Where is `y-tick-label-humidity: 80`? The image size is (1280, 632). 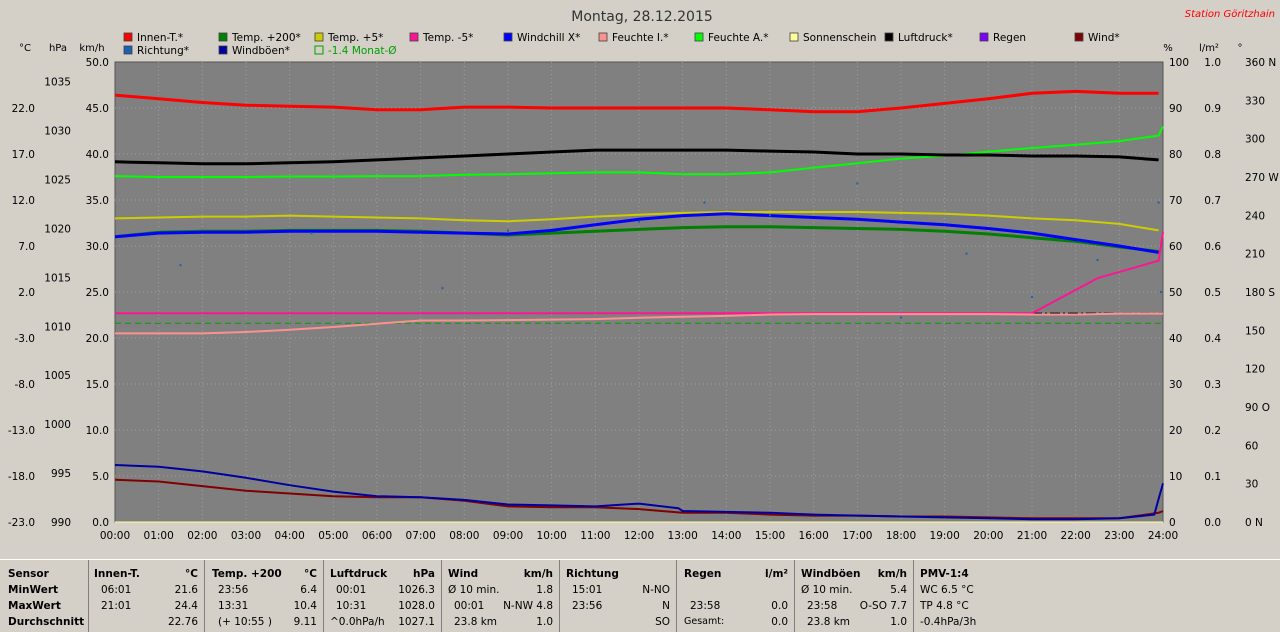
y-tick-label-humidity: 80 is located at coordinates (1175, 155).